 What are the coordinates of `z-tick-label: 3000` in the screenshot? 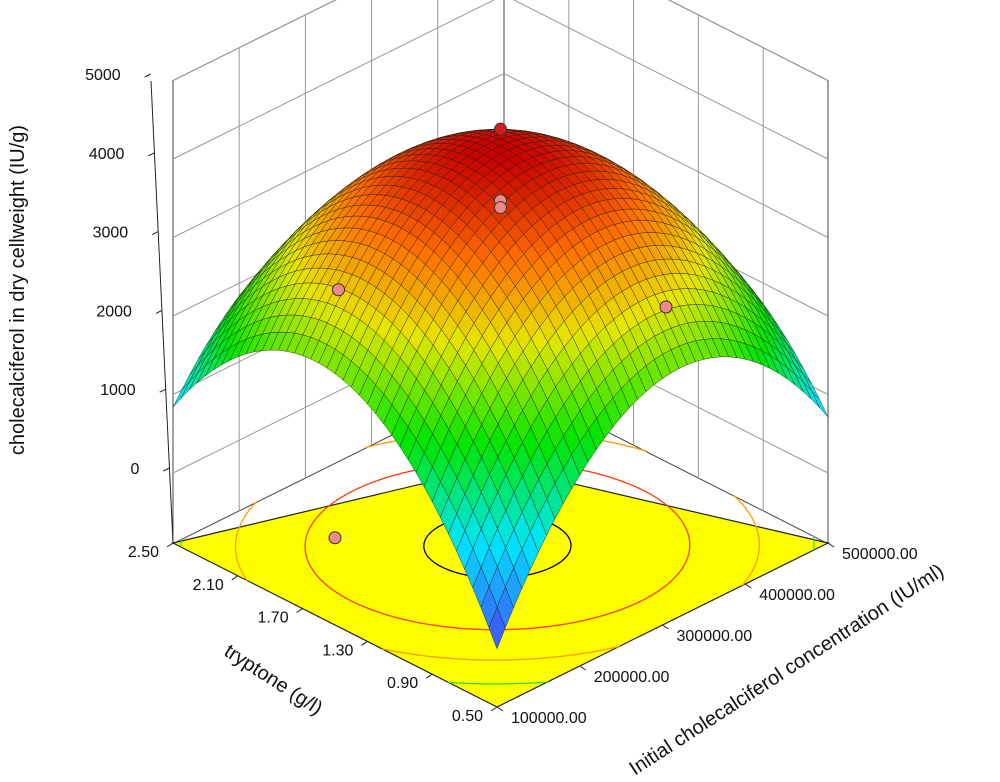 It's located at (111, 233).